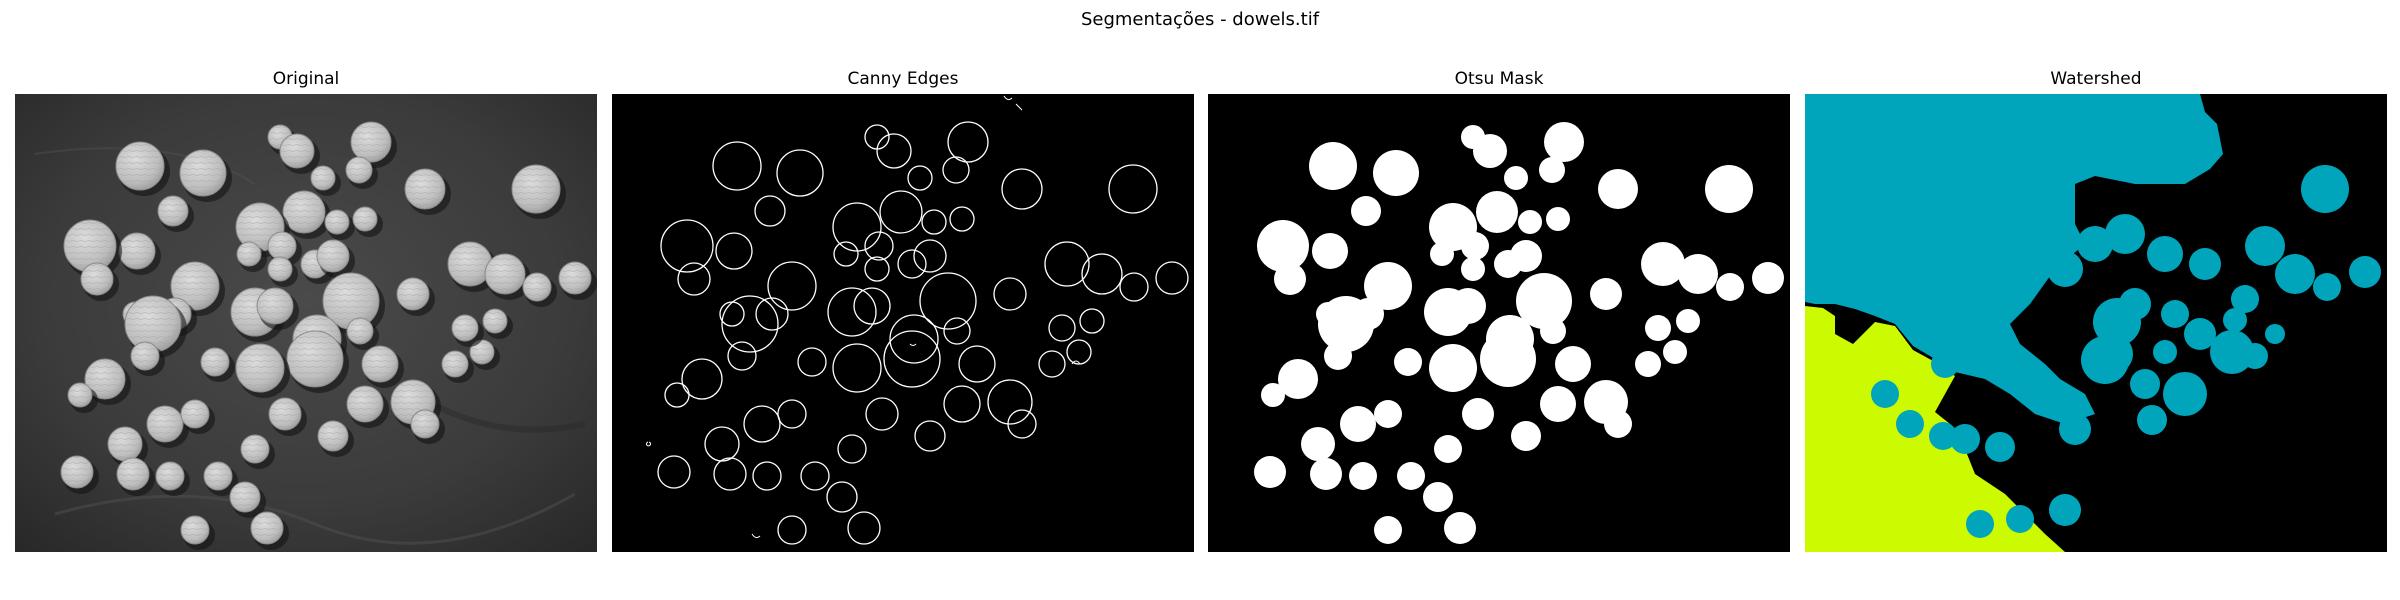 This screenshot has width=2400, height=600. Describe the element at coordinates (2096, 79) in the screenshot. I see `panel-title-watershed: Watershed` at that location.